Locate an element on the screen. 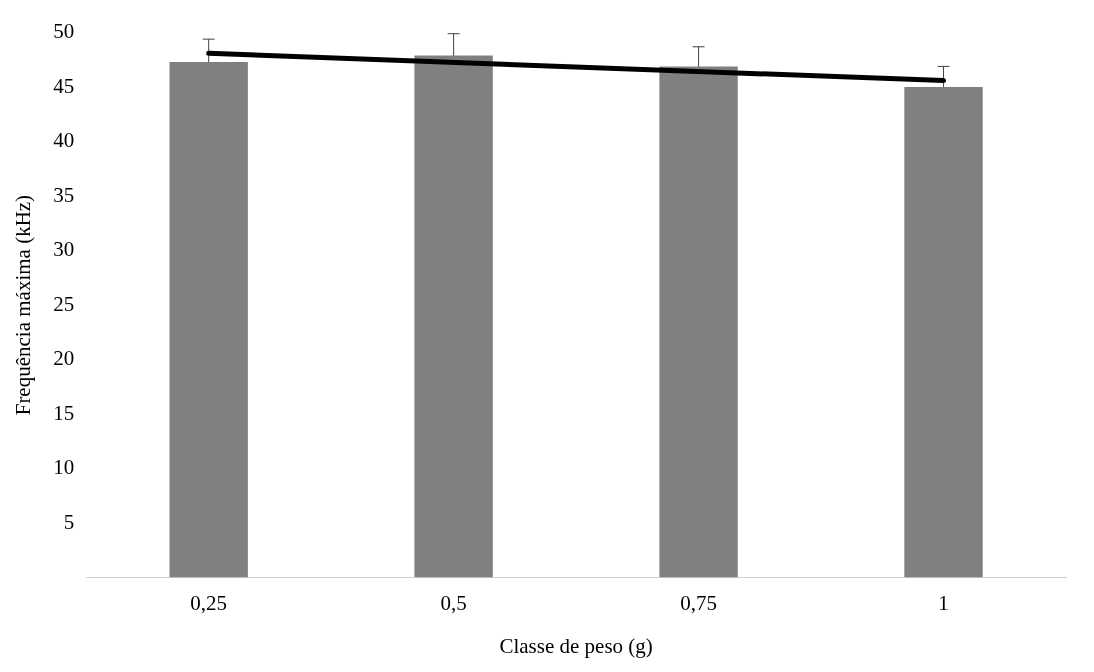  y-tick-label: 30 is located at coordinates (64, 249).